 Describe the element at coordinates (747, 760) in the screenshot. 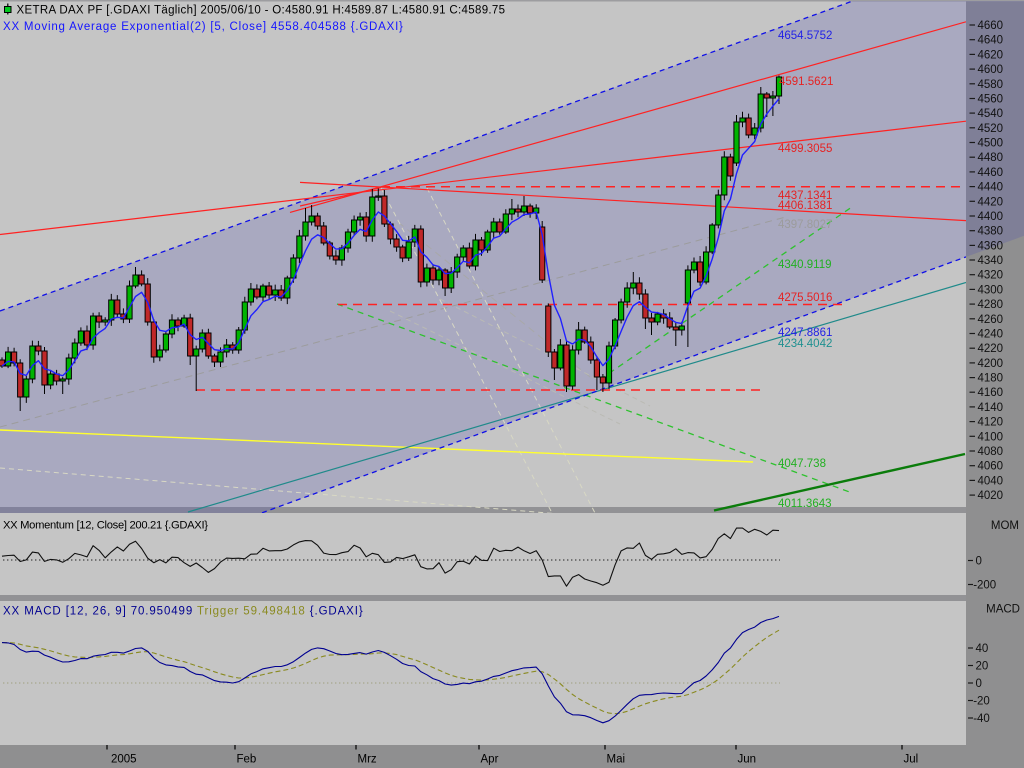

I see `svg-text: Jun` at that location.